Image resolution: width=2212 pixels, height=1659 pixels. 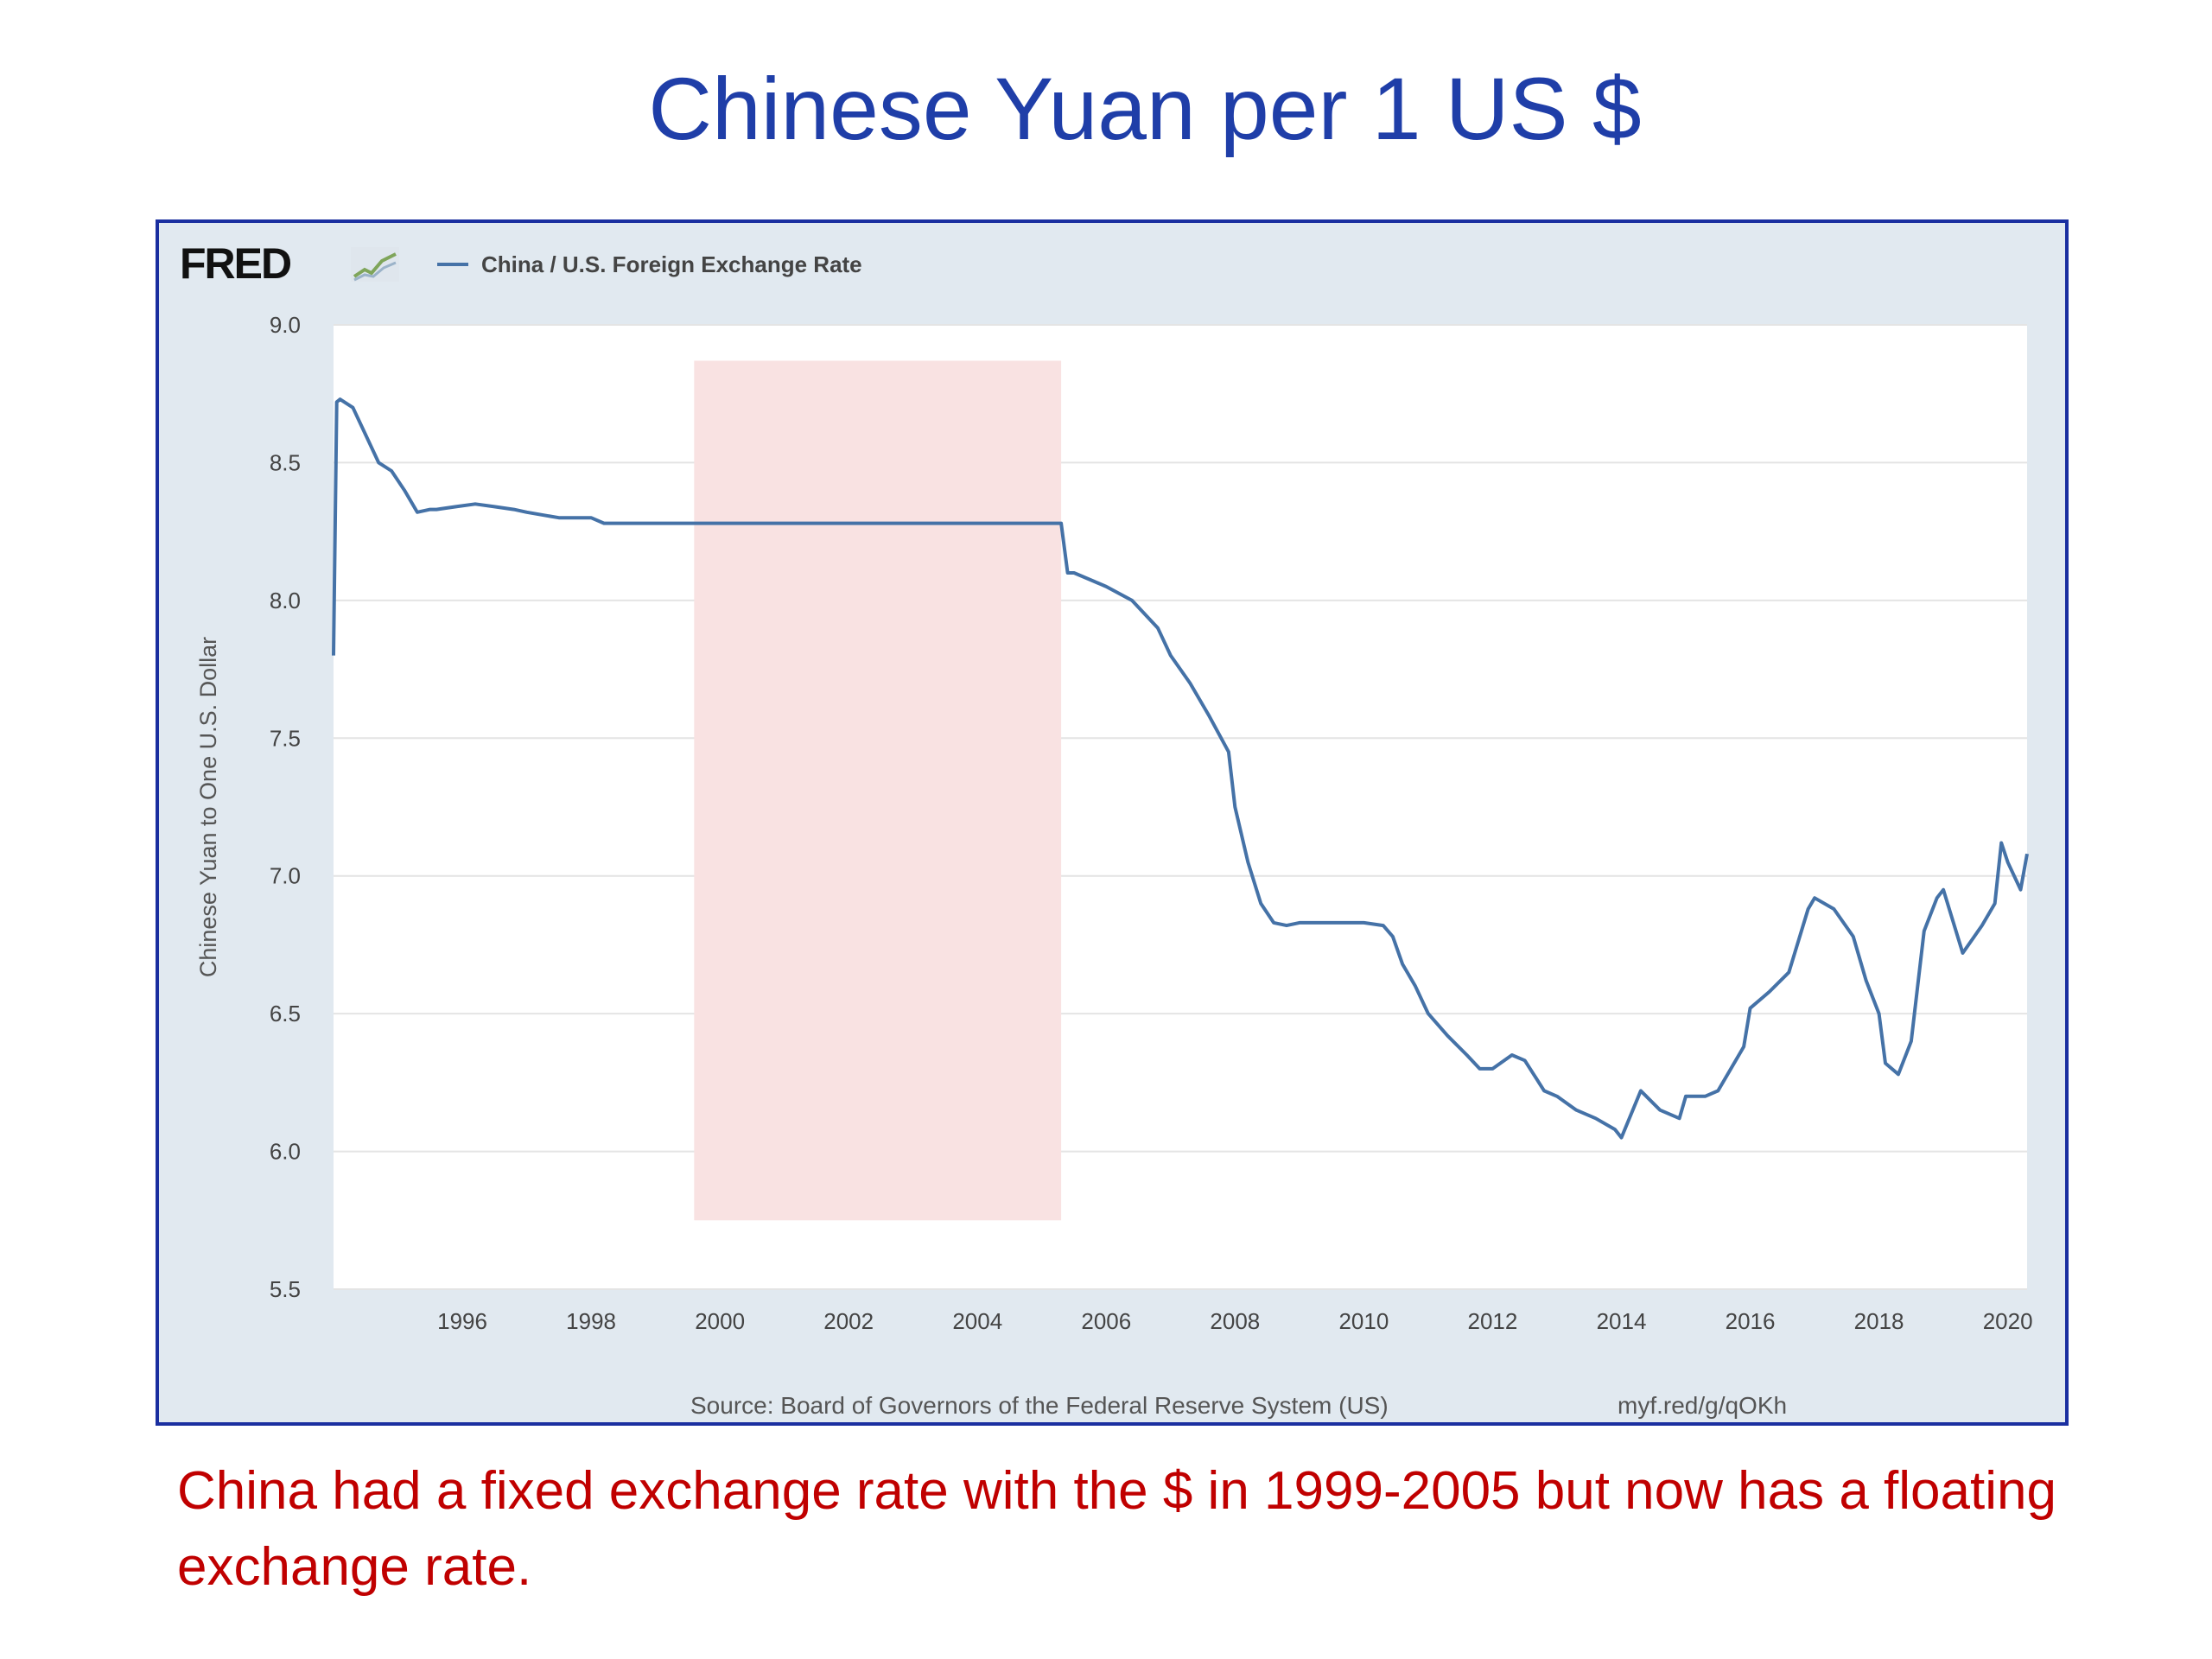 I want to click on y-tick-label: 5.5, so click(x=285, y=1289).